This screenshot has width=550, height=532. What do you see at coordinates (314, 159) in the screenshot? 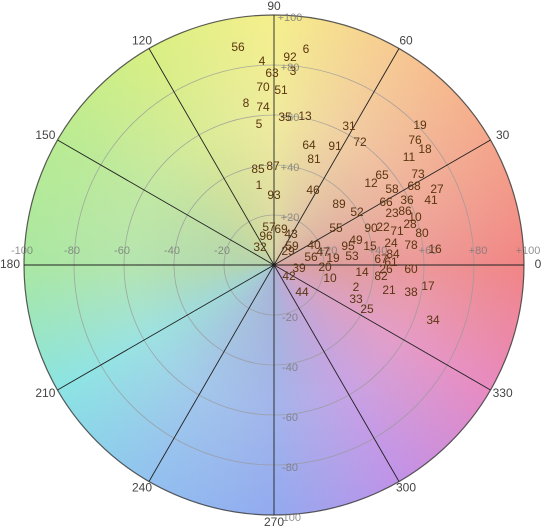
I see `data-point-label: 81` at bounding box center [314, 159].